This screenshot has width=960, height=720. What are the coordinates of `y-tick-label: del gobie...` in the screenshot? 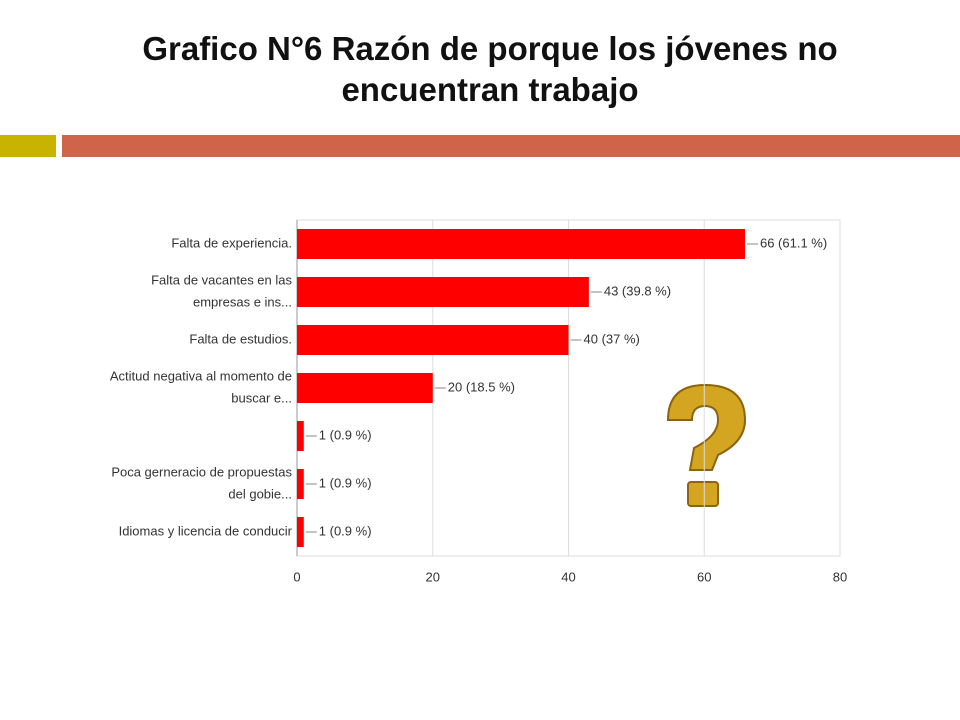 It's located at (260, 493).